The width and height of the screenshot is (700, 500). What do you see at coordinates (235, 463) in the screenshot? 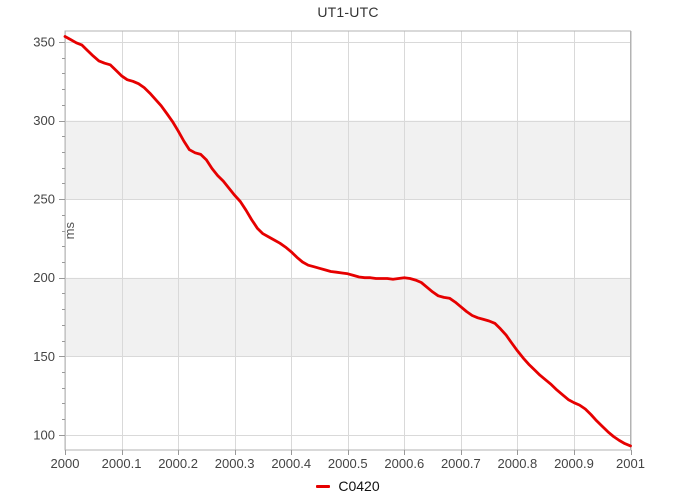
I see `x-tick-label: 2000.3` at bounding box center [235, 463].